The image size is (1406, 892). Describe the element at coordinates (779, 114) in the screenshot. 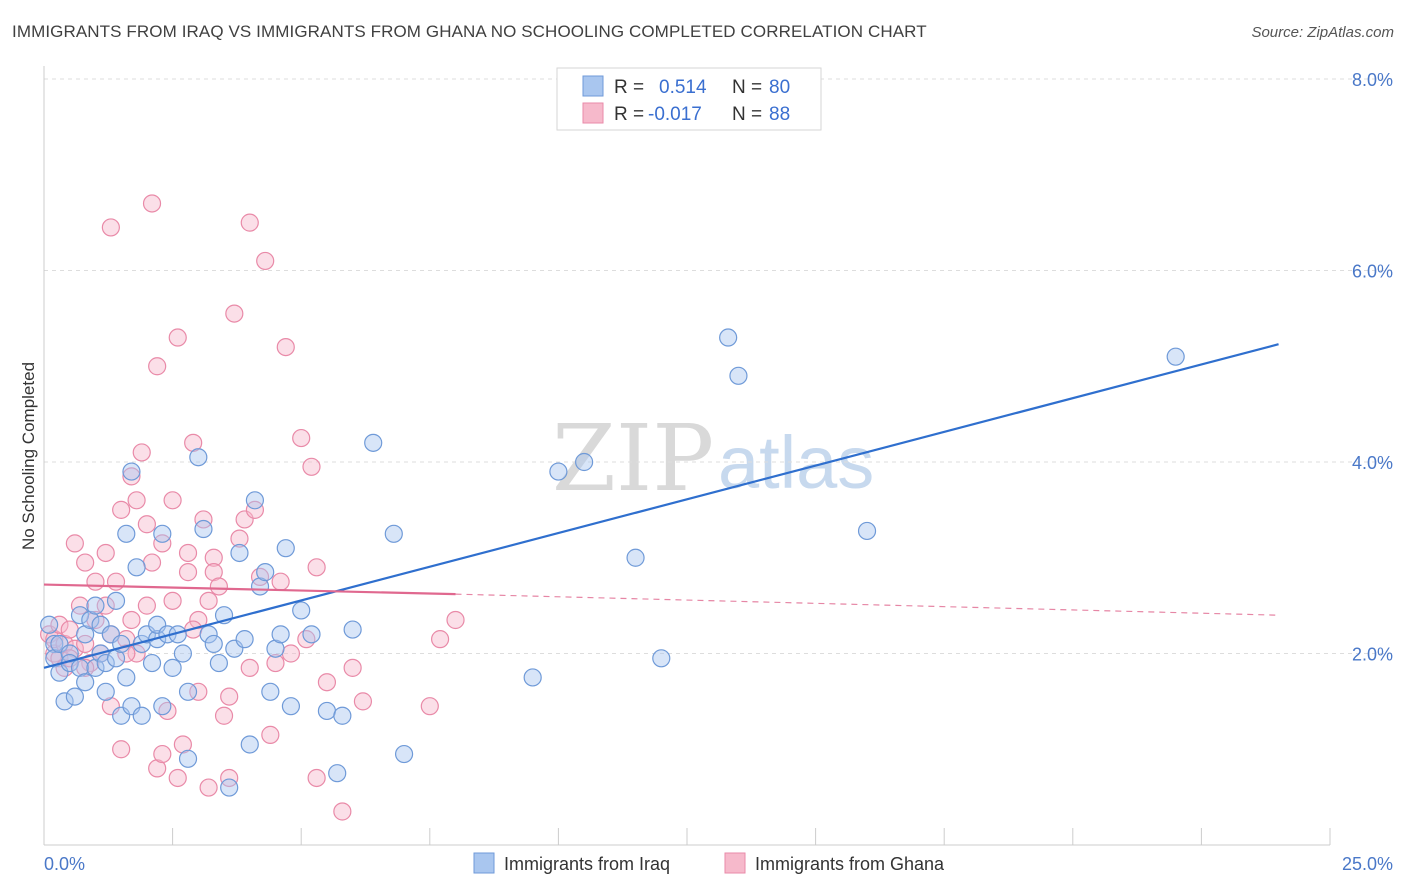

I see `legend-ghana-n-value: 88` at that location.